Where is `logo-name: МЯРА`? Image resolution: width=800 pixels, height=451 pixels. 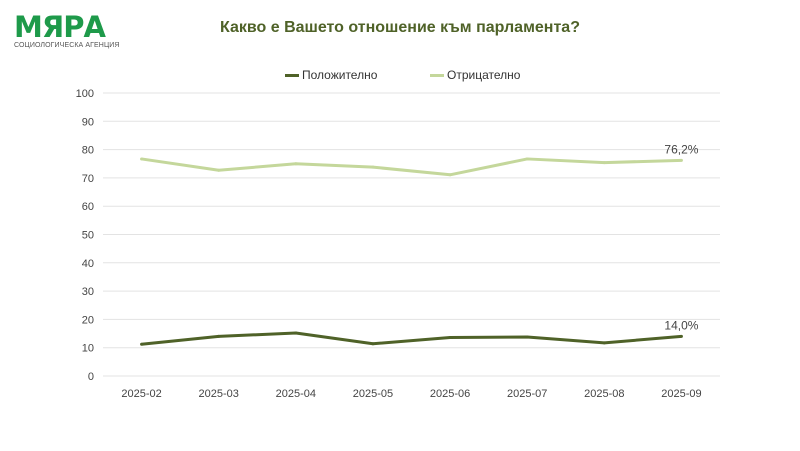 logo-name: МЯРА is located at coordinates (60, 27).